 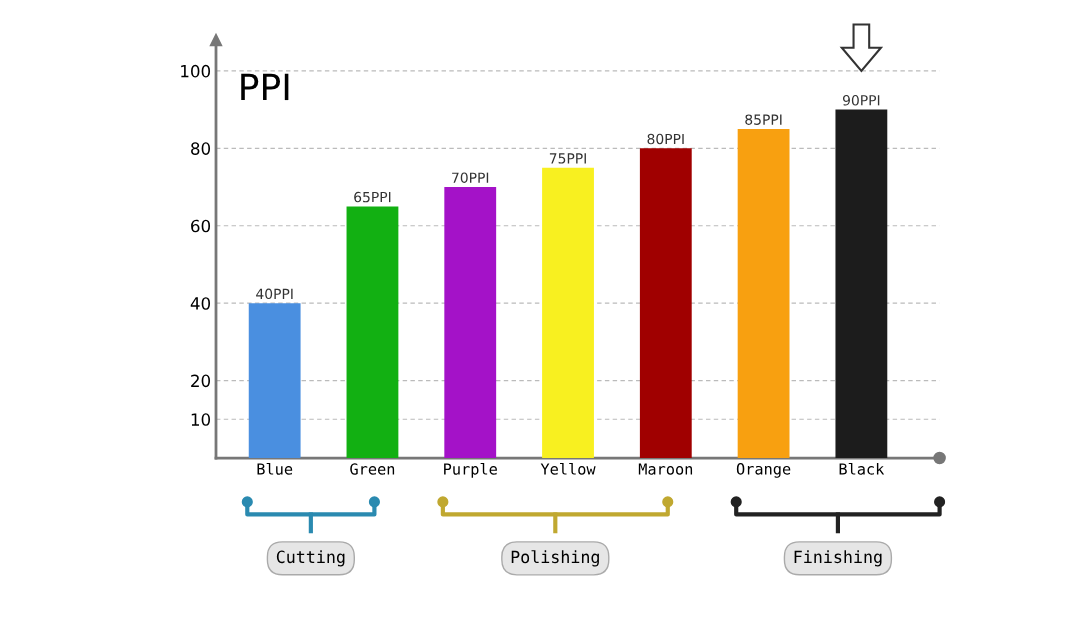 What do you see at coordinates (862, 468) in the screenshot?
I see `x-tick-label: Black` at bounding box center [862, 468].